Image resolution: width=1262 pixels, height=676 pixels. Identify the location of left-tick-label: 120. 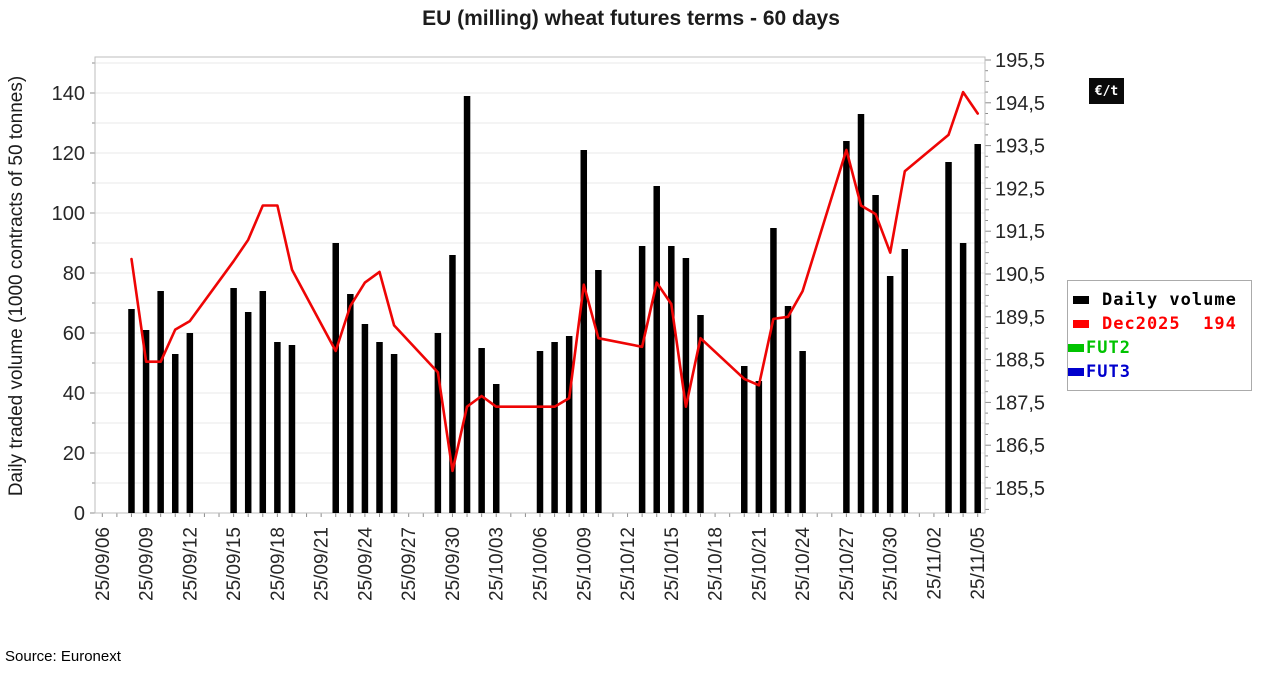
(68, 154).